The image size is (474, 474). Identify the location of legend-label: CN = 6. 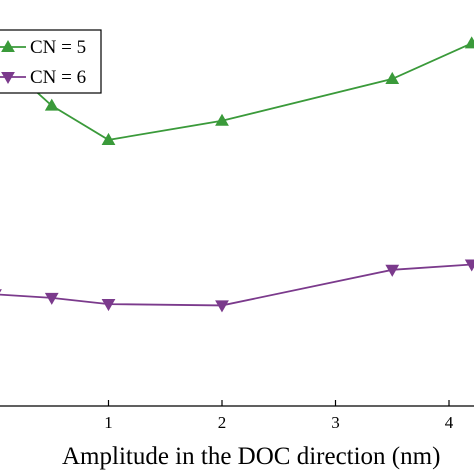
(58, 77).